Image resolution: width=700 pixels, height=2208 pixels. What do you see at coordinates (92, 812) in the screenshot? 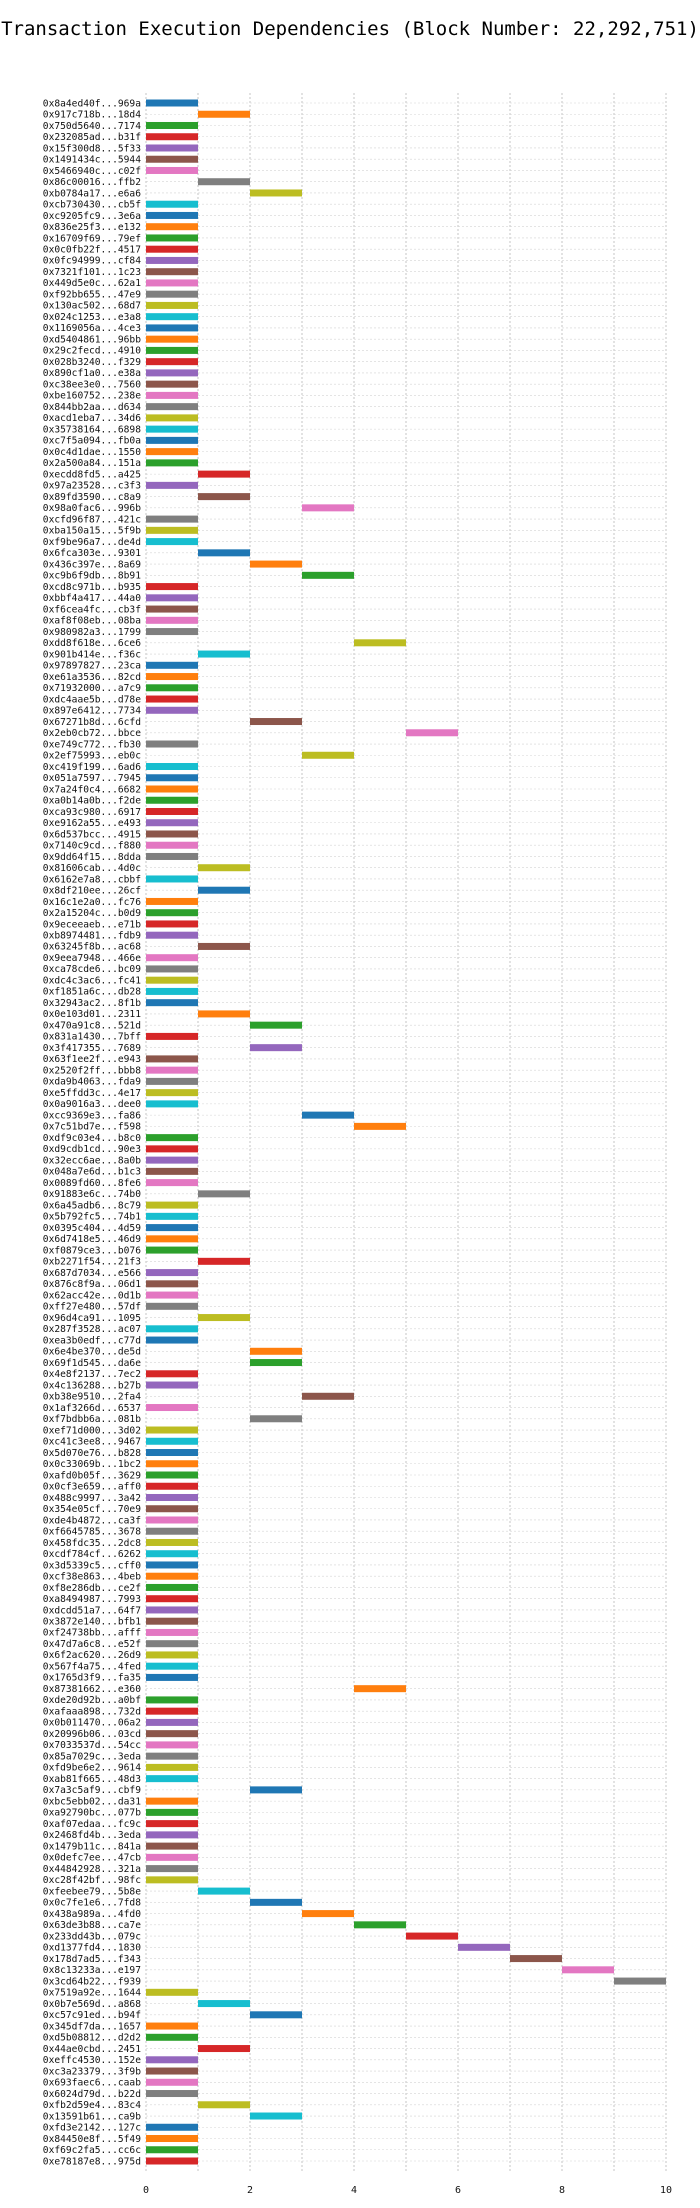
I see `y-tick-label: 0xca93c980...6917` at bounding box center [92, 812].